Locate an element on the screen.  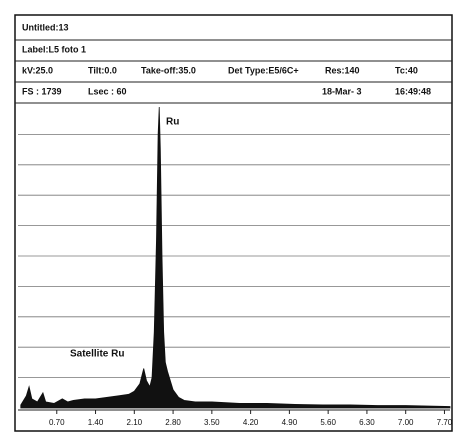
header-field: Take-off:35.0 is located at coordinates (168, 70).